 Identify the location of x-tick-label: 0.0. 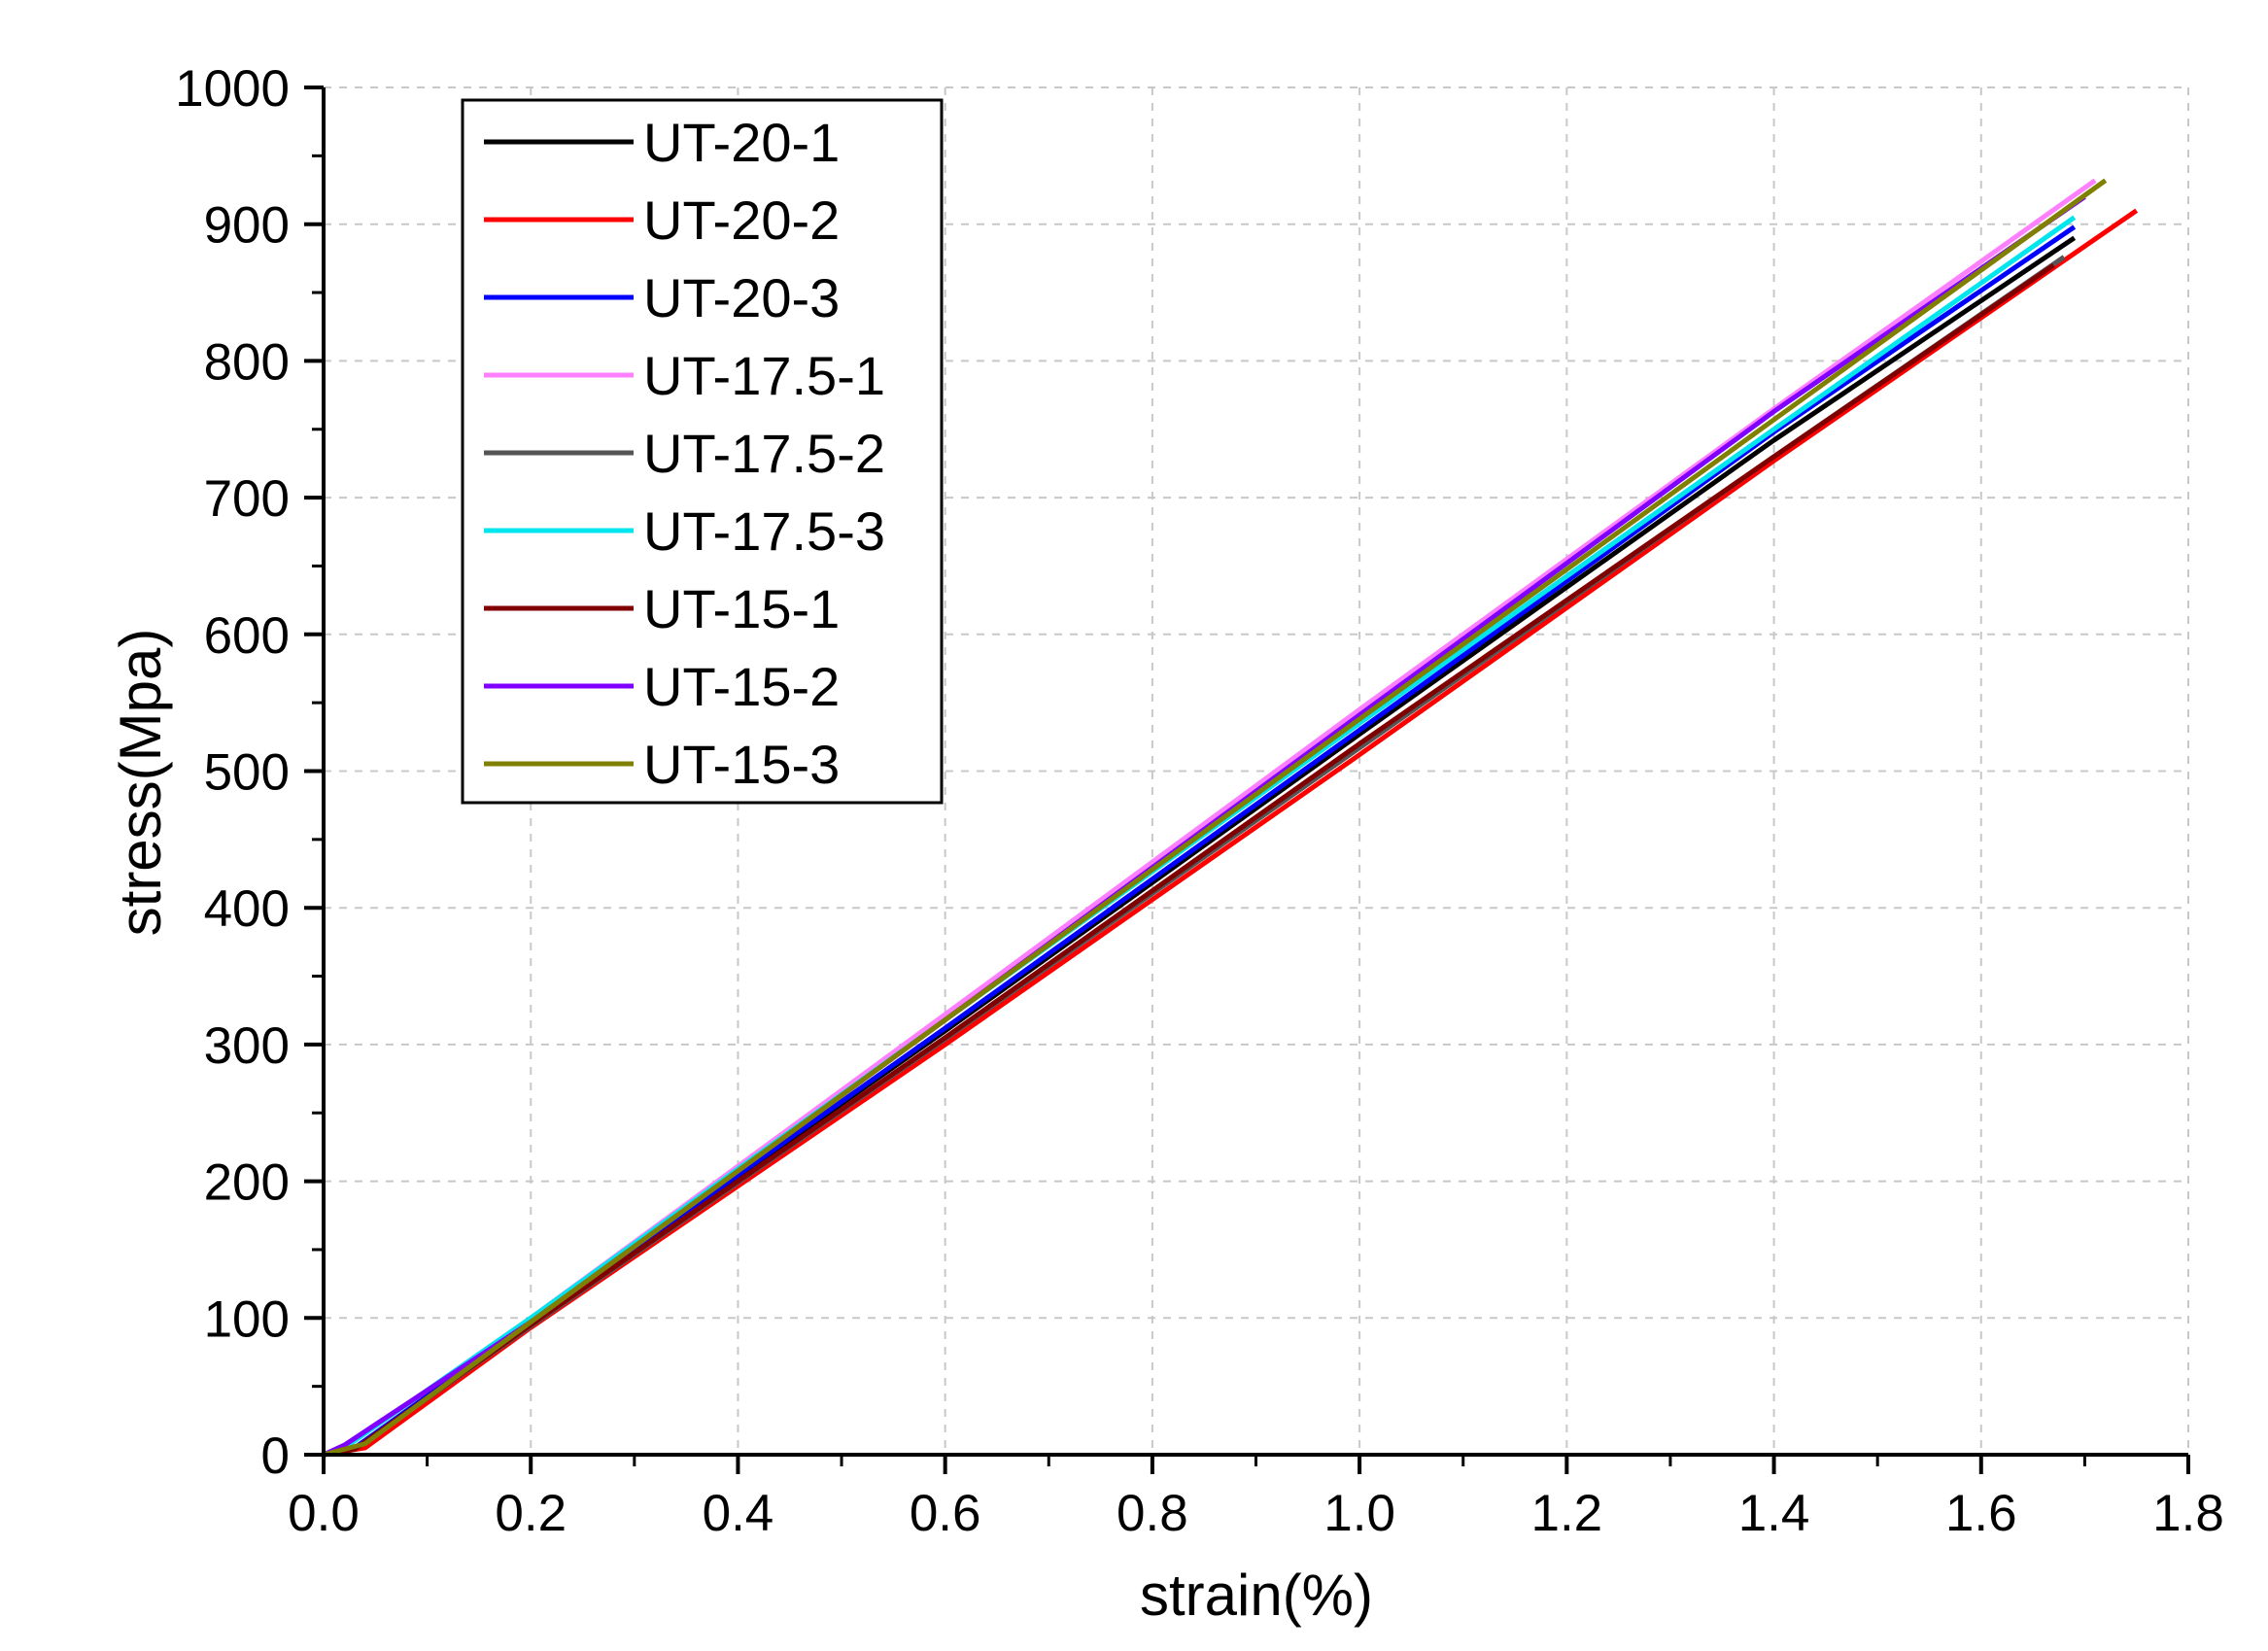
(324, 1513).